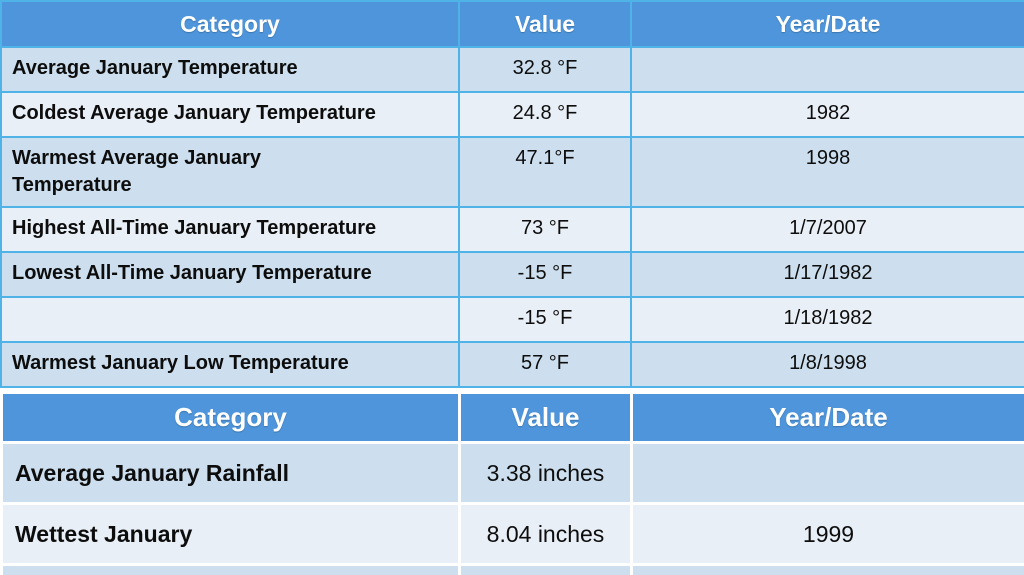  I want to click on rainfall-header-category: Category, so click(230, 417).